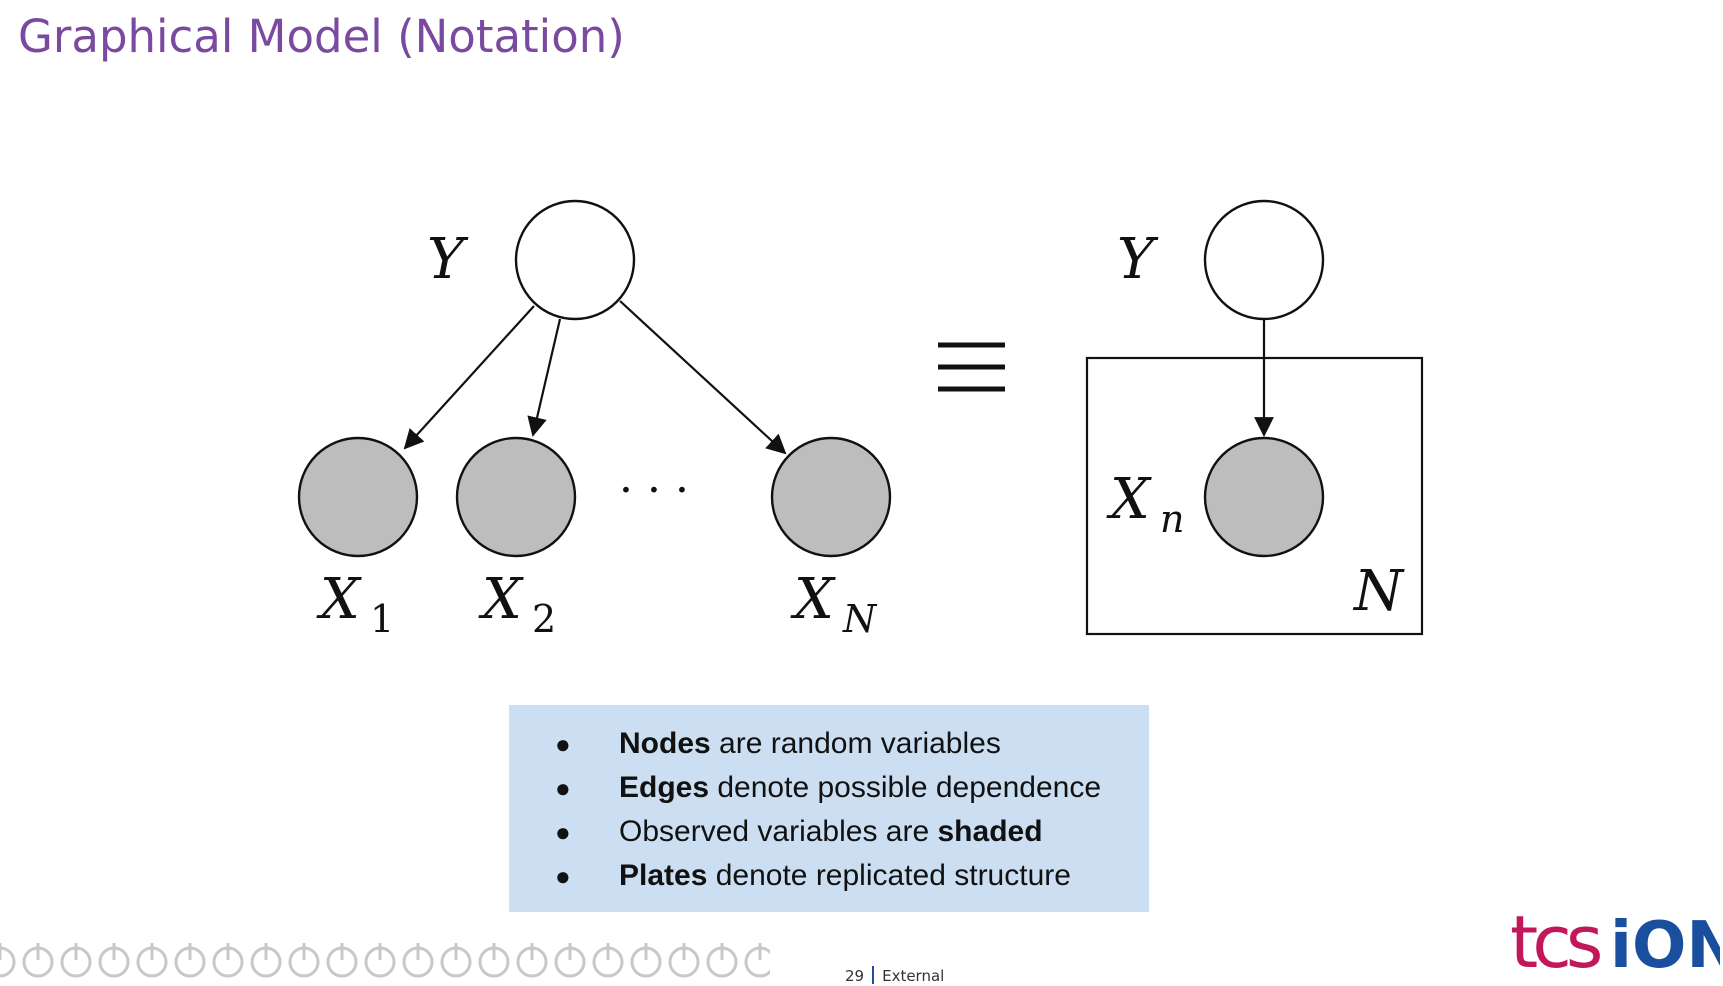 The image size is (1723, 986). What do you see at coordinates (1264, 260) in the screenshot?
I see `plate-node-y-latent` at bounding box center [1264, 260].